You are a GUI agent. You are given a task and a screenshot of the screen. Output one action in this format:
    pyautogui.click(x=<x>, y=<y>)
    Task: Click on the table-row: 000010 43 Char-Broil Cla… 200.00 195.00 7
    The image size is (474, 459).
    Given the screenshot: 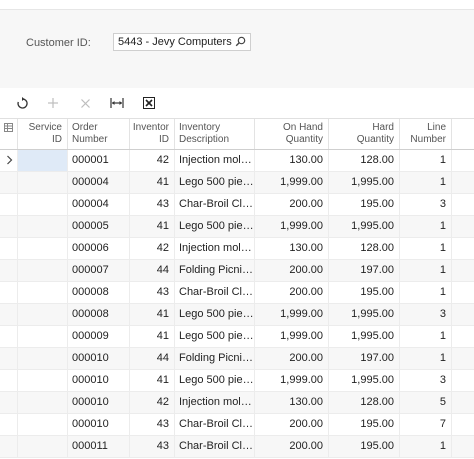 What is the action you would take?
    pyautogui.click(x=237, y=425)
    